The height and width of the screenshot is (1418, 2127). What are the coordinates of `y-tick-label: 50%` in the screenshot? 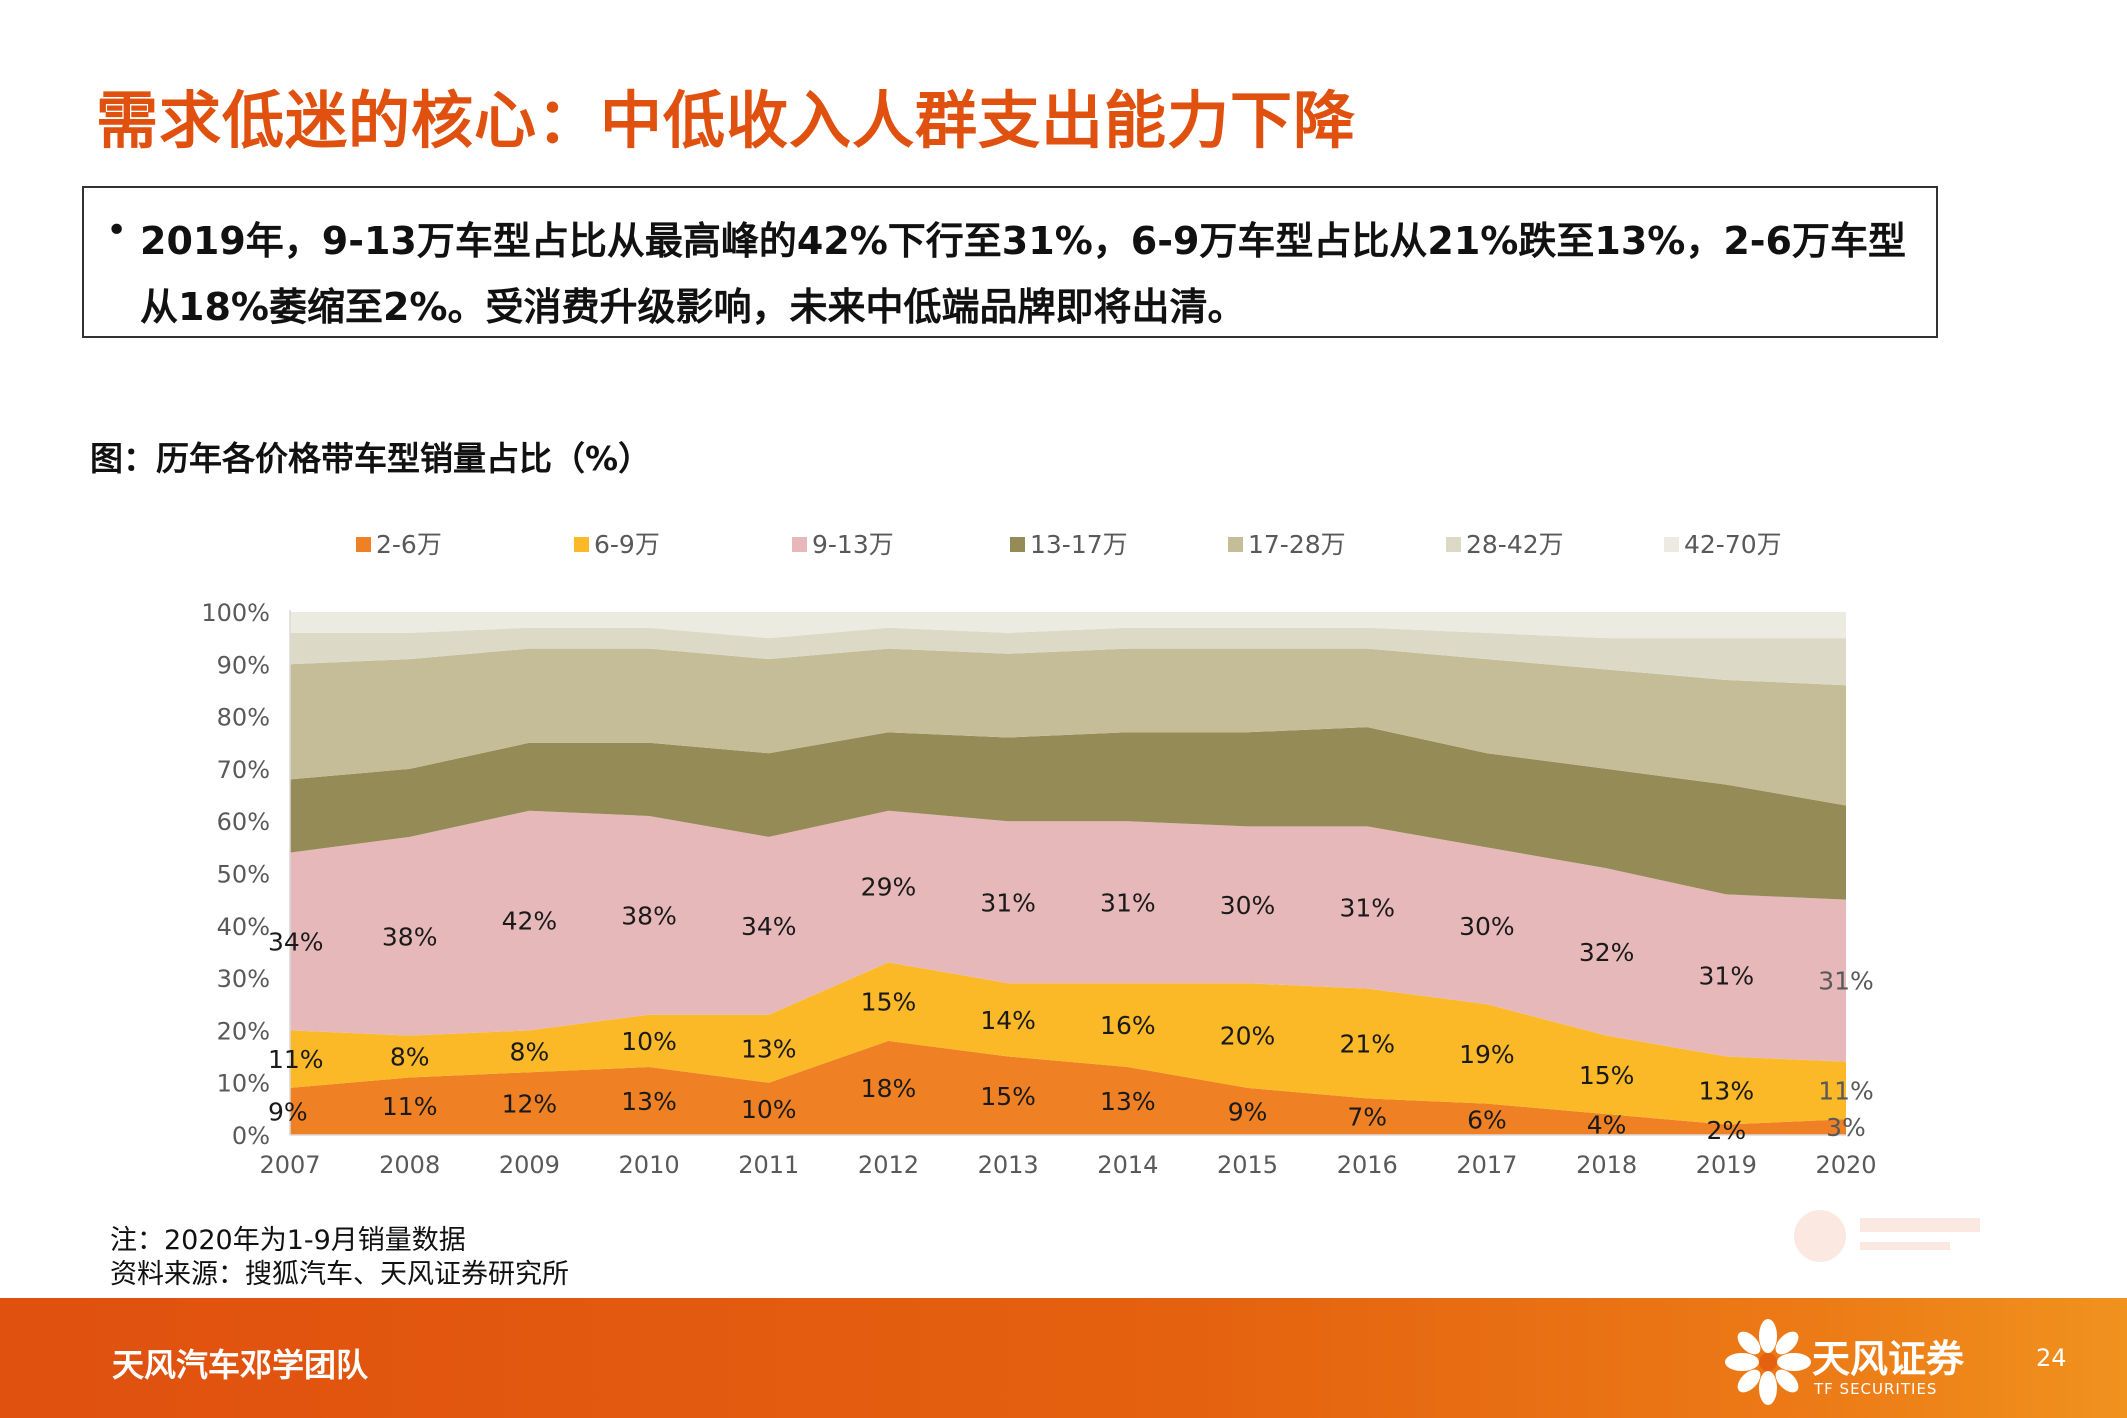 It's located at (243, 875).